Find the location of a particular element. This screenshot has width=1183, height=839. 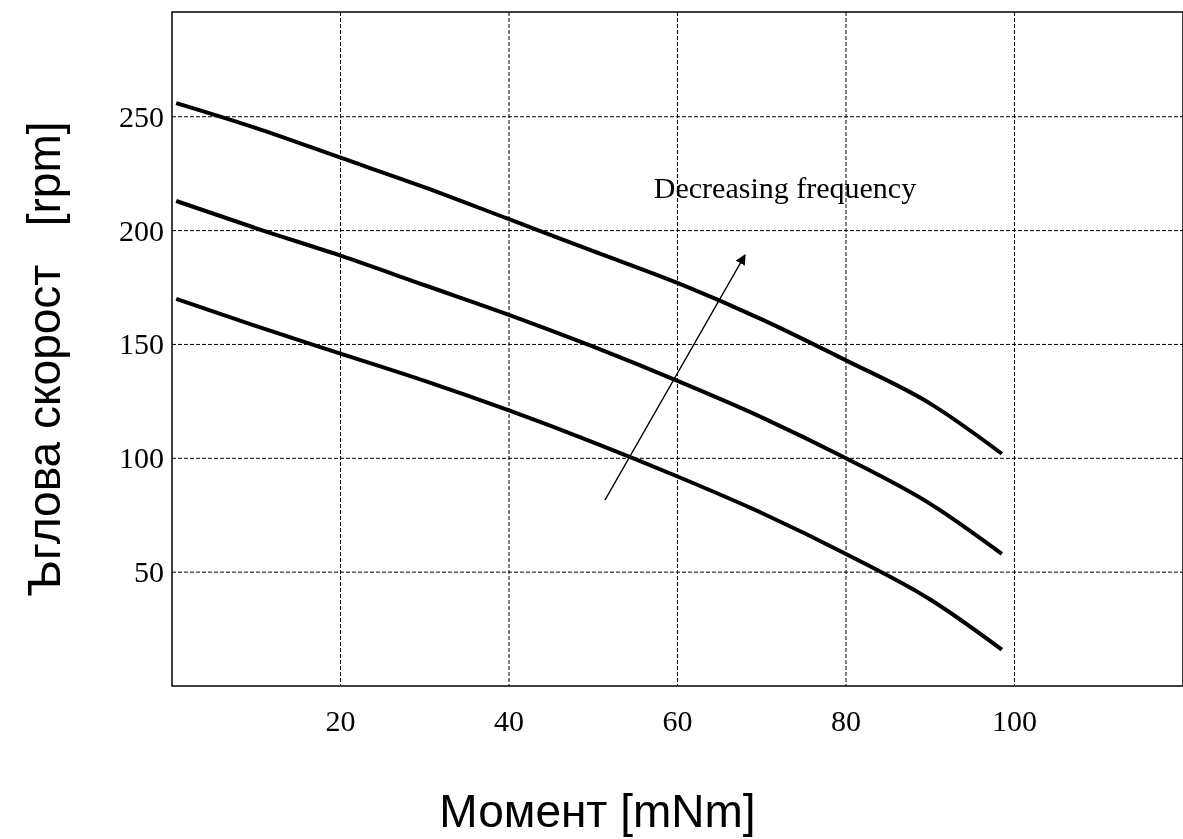

y-axis-title: Ъглова скорост [rpm] is located at coordinates (44, 359).